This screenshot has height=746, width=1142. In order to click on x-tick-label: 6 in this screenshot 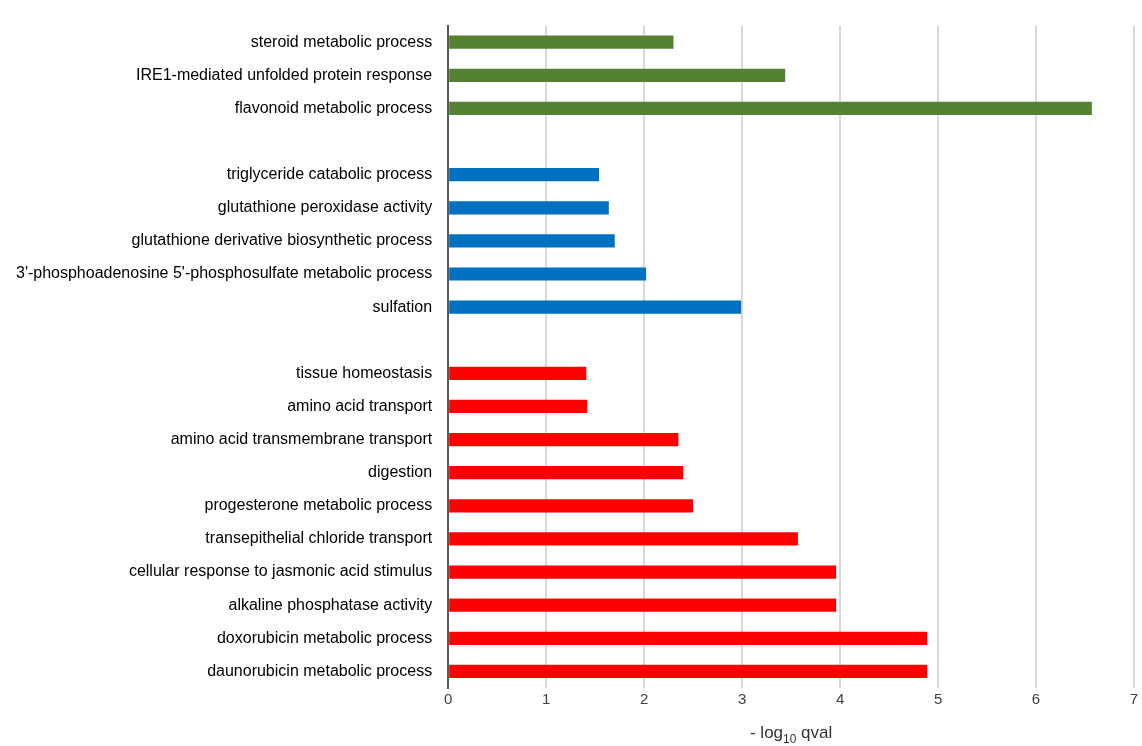, I will do `click(1036, 699)`.